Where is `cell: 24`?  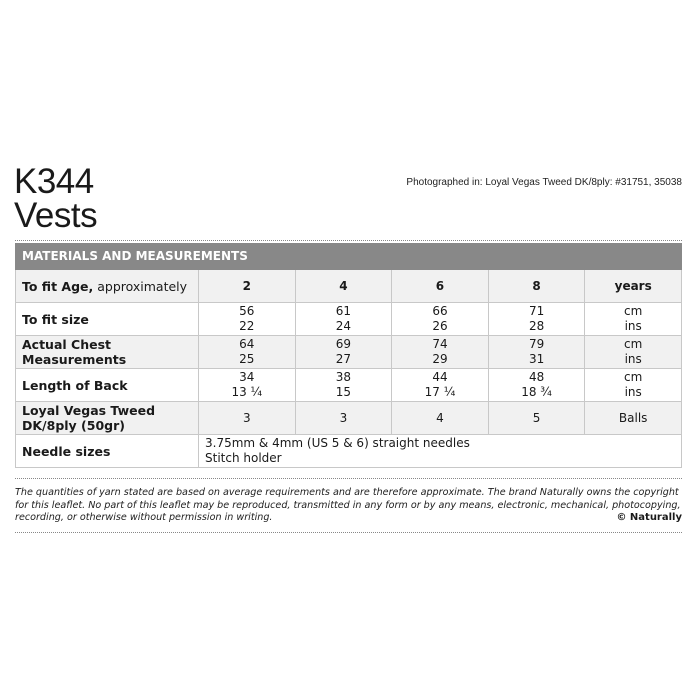 cell: 24 is located at coordinates (343, 326).